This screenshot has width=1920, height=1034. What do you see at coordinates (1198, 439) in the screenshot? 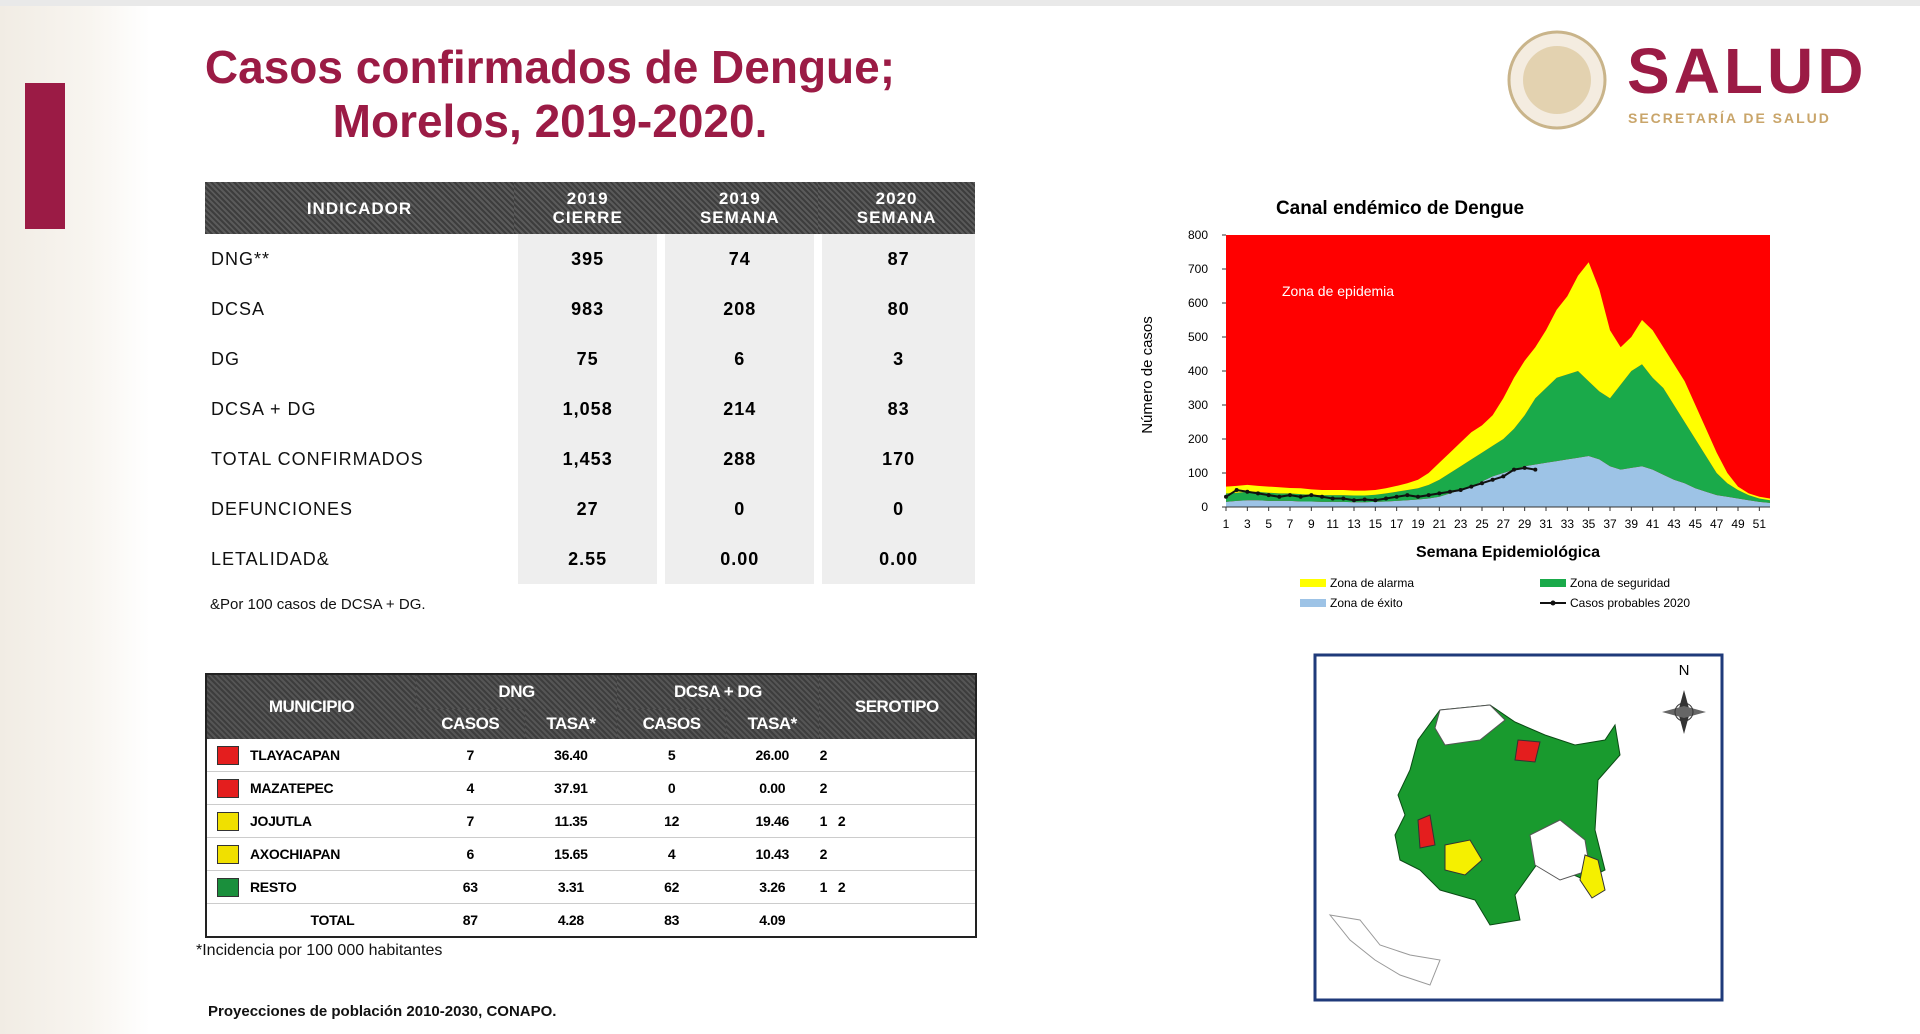
I see `y-tick-label: 200` at bounding box center [1198, 439].